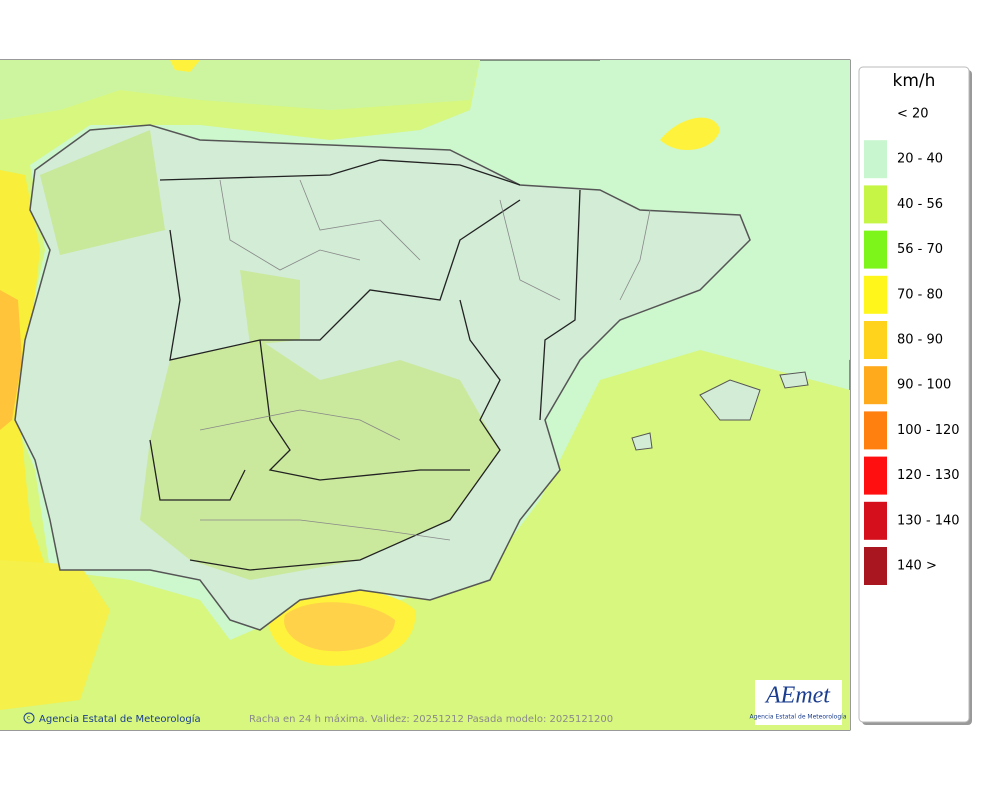  Describe the element at coordinates (920, 159) in the screenshot. I see `legend-label: 20 - 40` at that location.